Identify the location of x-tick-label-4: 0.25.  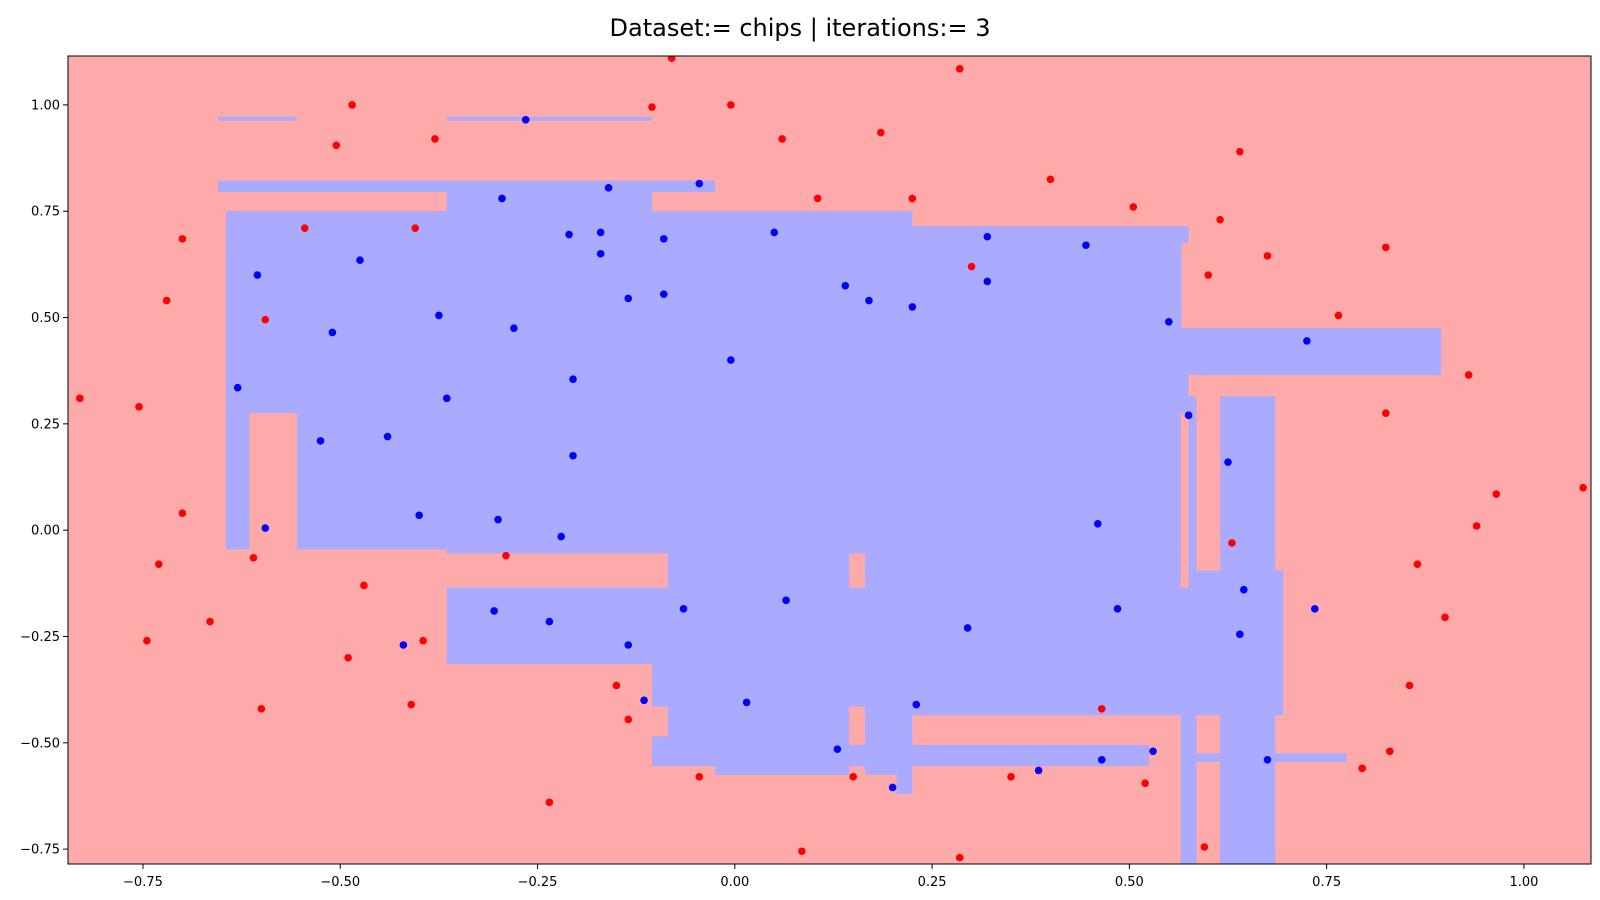
(932, 882).